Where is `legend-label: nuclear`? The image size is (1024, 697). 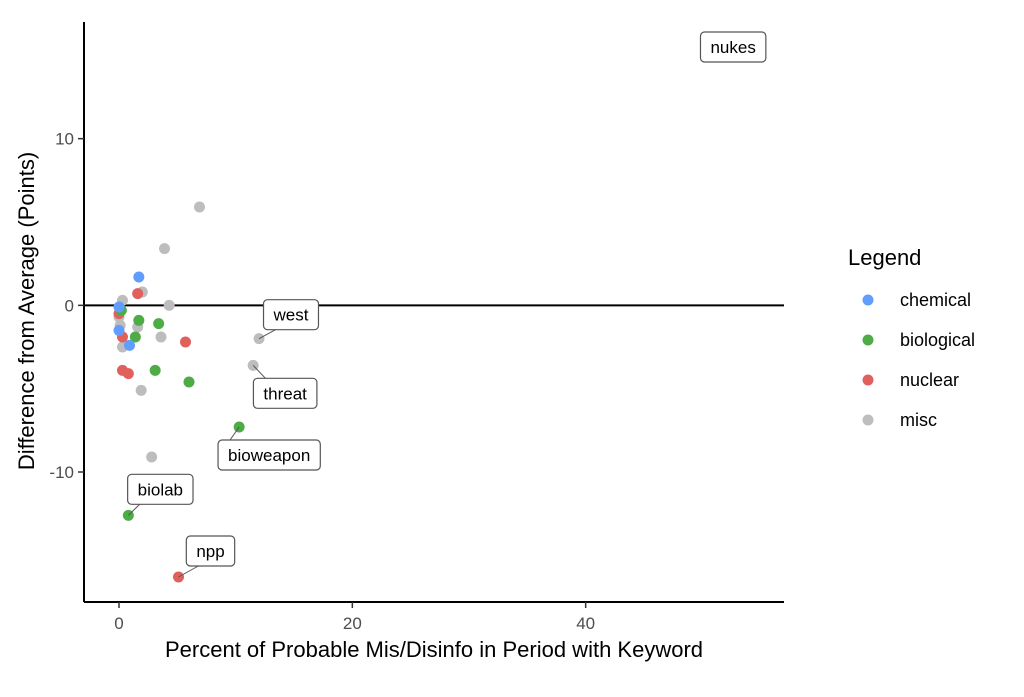
legend-label: nuclear is located at coordinates (929, 380).